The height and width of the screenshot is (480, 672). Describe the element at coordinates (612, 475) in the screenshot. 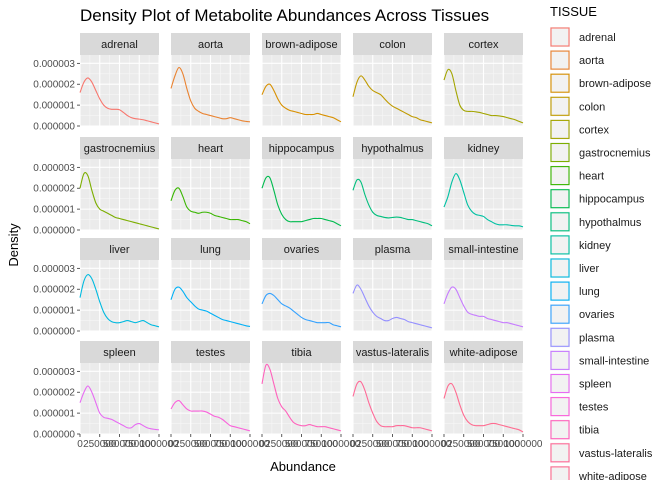

I see `legend-label: white-adipose` at that location.